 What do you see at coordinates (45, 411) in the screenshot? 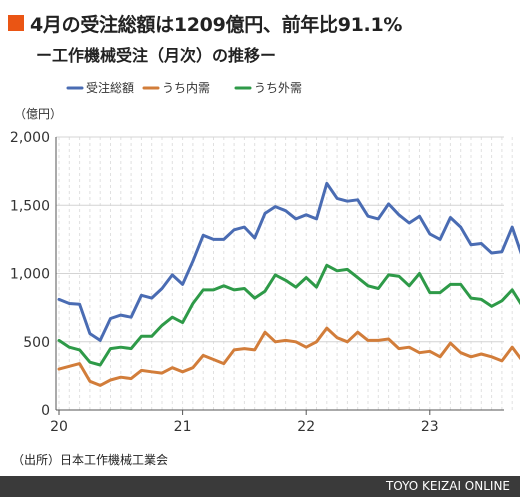
I see `y-tick-label: 0` at bounding box center [45, 411].